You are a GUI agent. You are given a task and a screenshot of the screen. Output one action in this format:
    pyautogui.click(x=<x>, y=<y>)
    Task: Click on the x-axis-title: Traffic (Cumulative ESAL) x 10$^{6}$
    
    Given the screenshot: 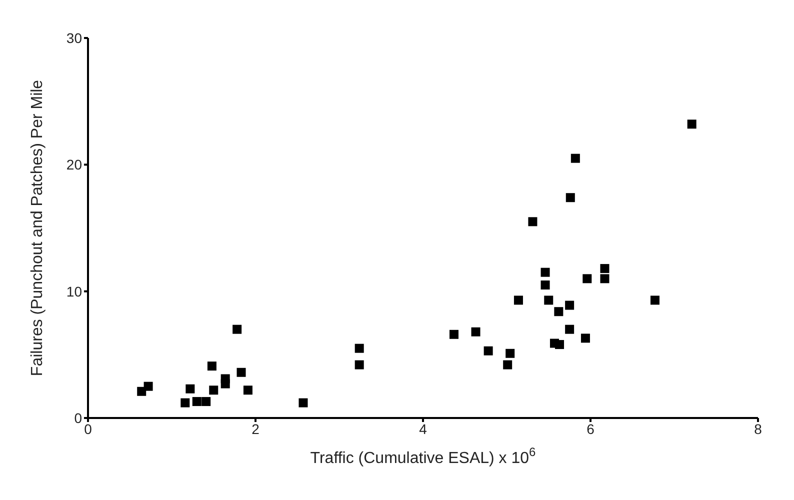 What is the action you would take?
    pyautogui.click(x=423, y=456)
    